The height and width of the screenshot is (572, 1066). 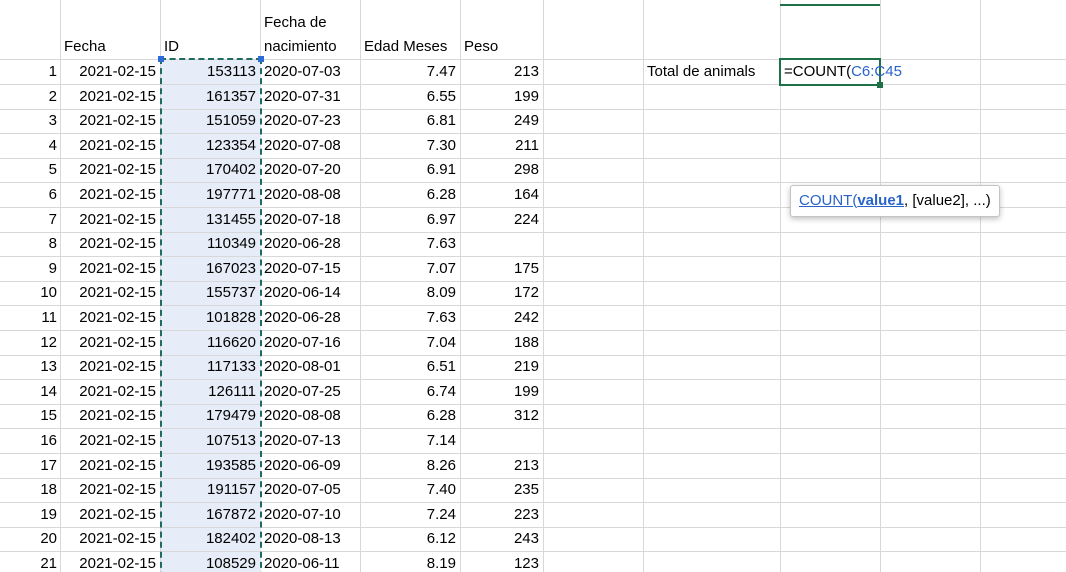 What do you see at coordinates (526, 514) in the screenshot?
I see `cell-peso: 223` at bounding box center [526, 514].